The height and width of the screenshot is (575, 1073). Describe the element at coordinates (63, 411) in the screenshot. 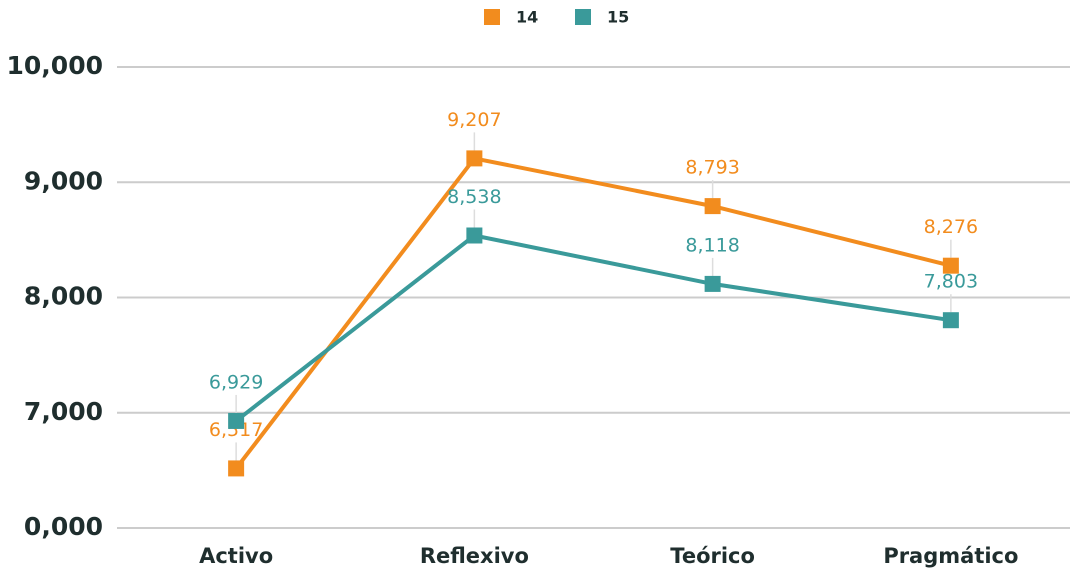

I see `y-tick-label: 7,000` at that location.